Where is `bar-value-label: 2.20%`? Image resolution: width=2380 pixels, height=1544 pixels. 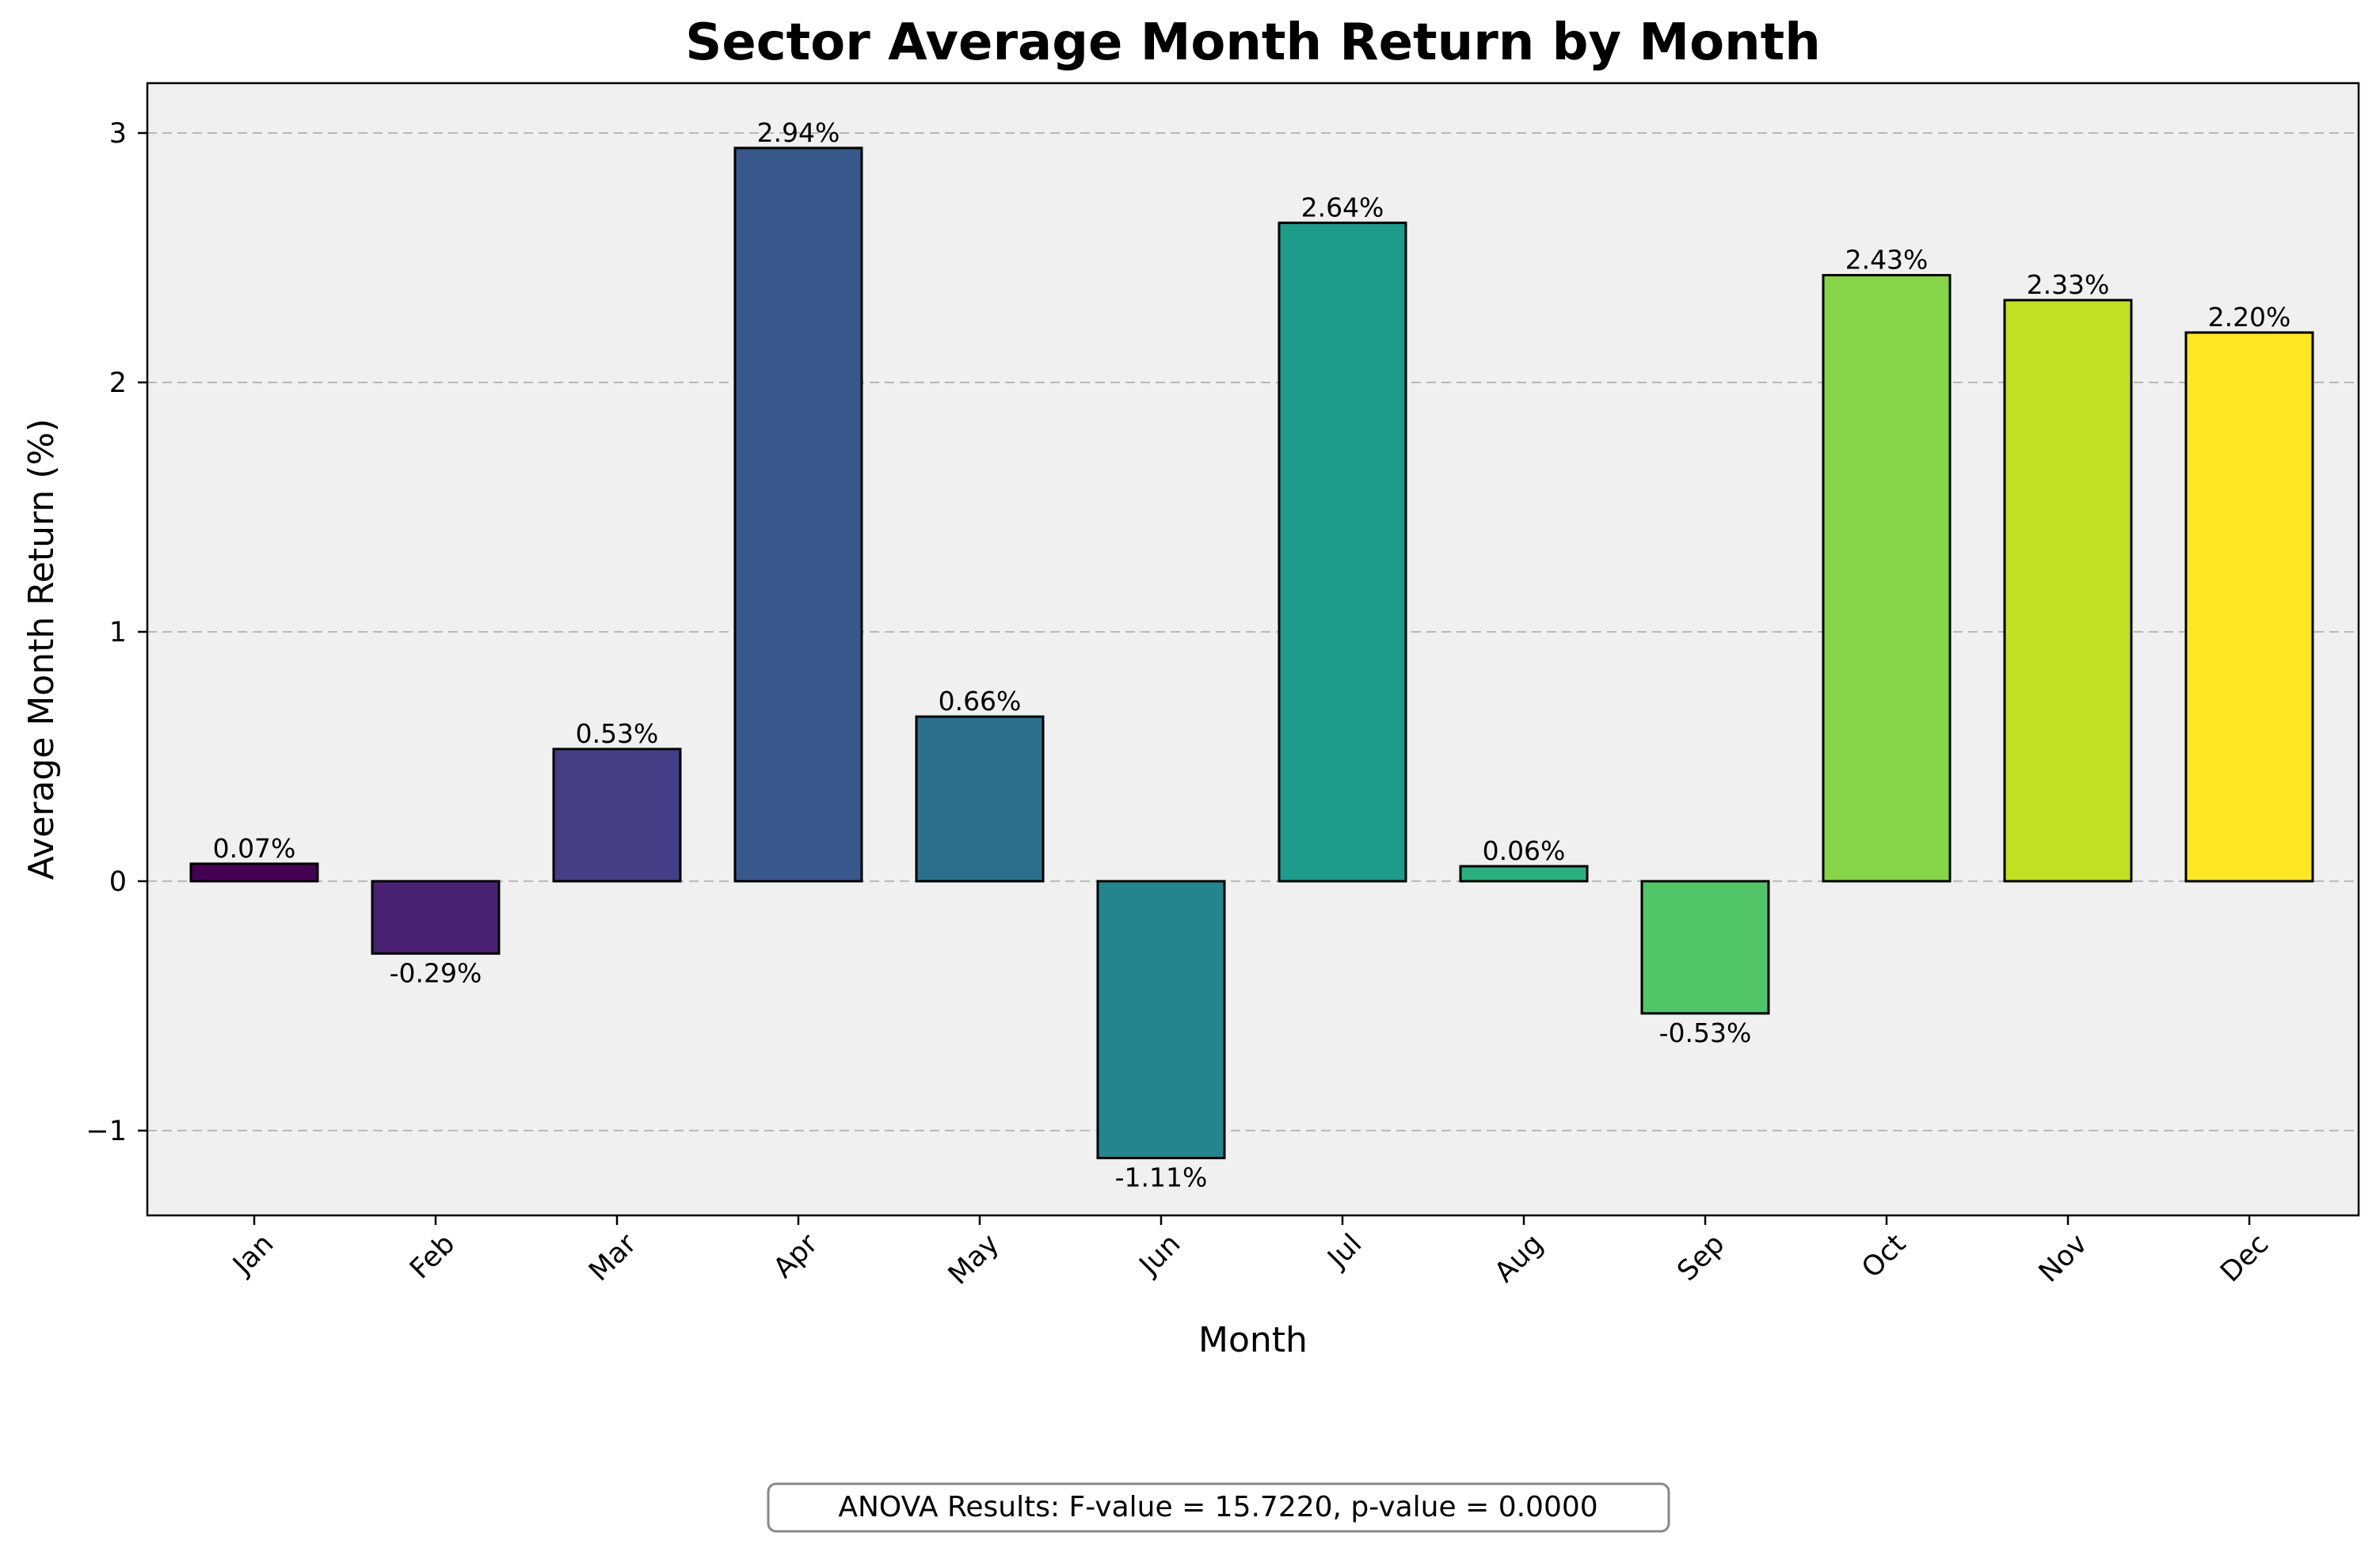
bar-value-label: 2.20% is located at coordinates (2249, 318).